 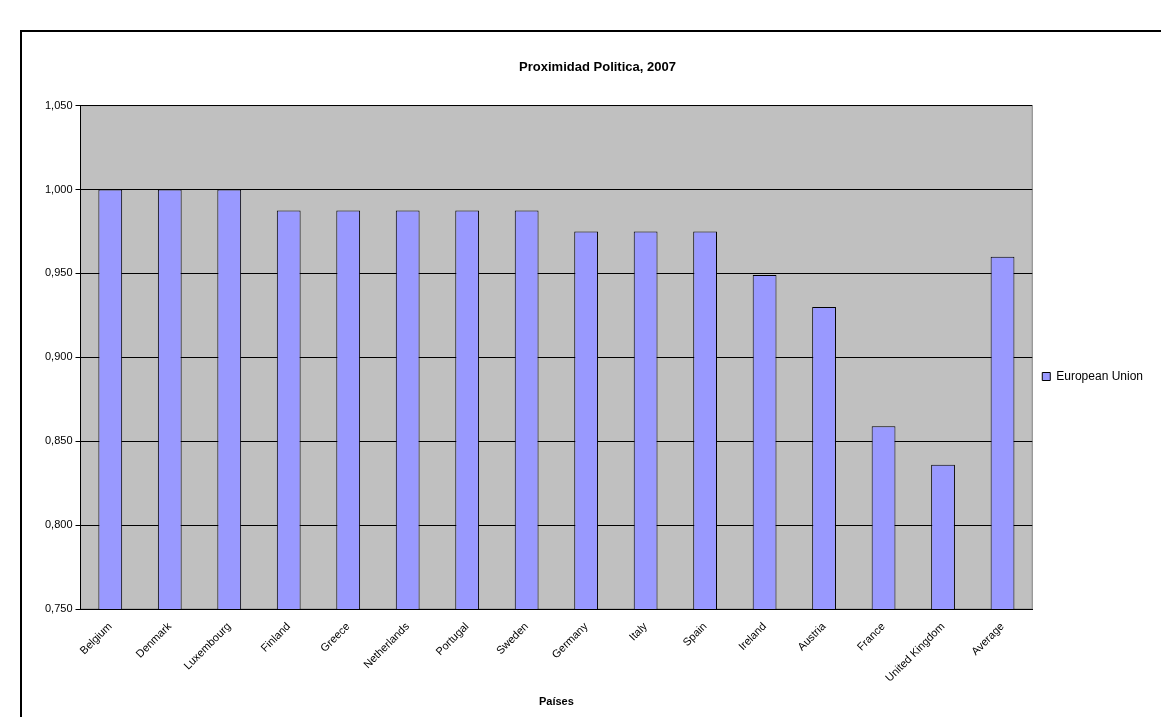 What do you see at coordinates (59, 188) in the screenshot?
I see `y-tick-label: 1,000` at bounding box center [59, 188].